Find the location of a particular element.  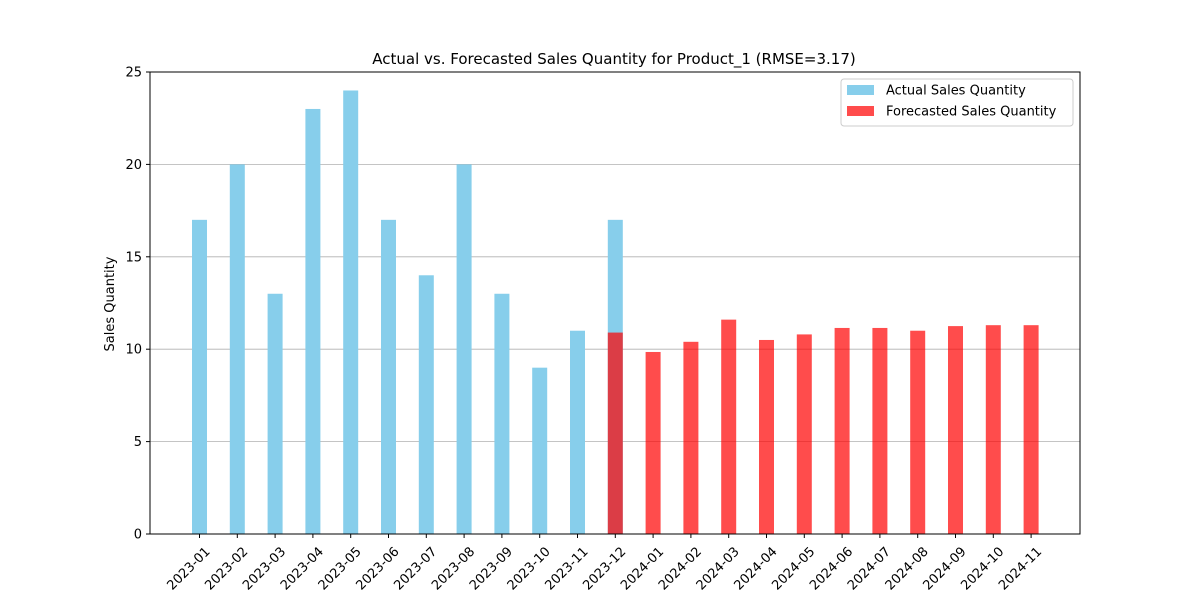

legend-swatch-actual is located at coordinates (860, 90).